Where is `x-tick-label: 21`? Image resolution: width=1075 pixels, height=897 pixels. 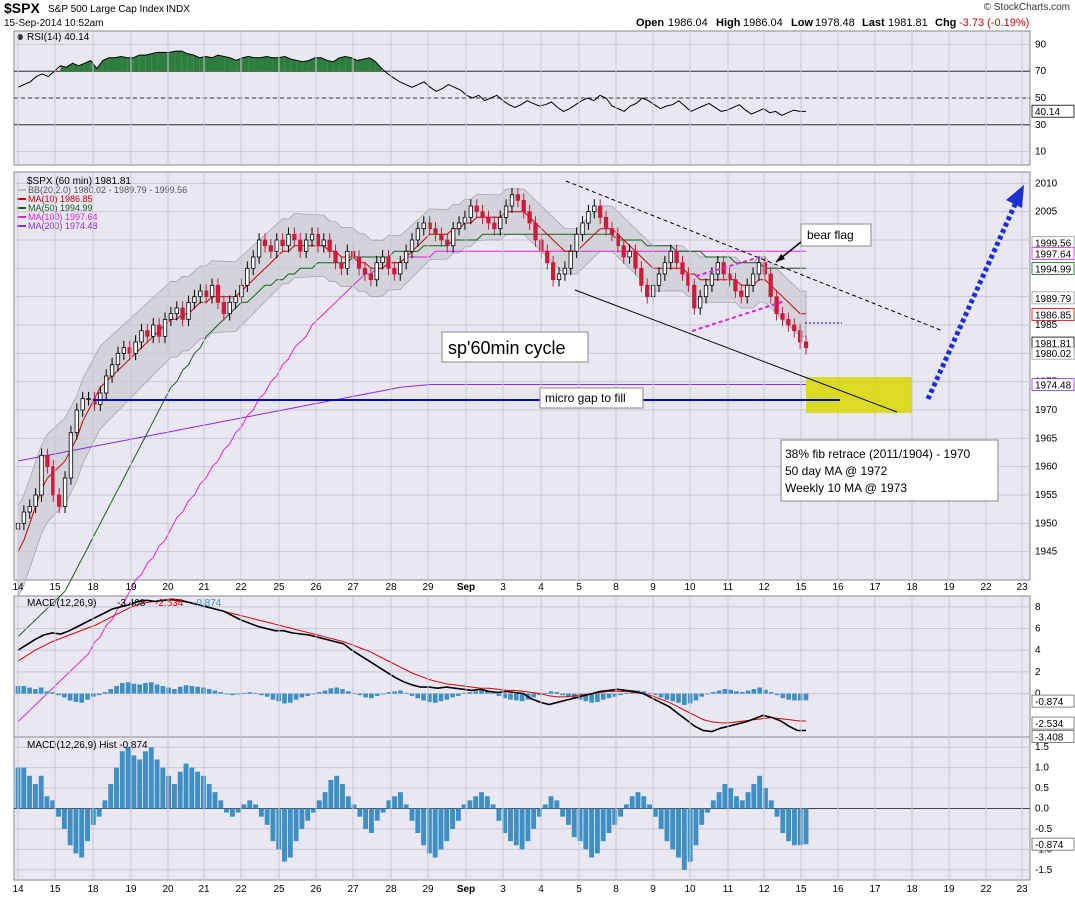 x-tick-label: 21 is located at coordinates (204, 889).